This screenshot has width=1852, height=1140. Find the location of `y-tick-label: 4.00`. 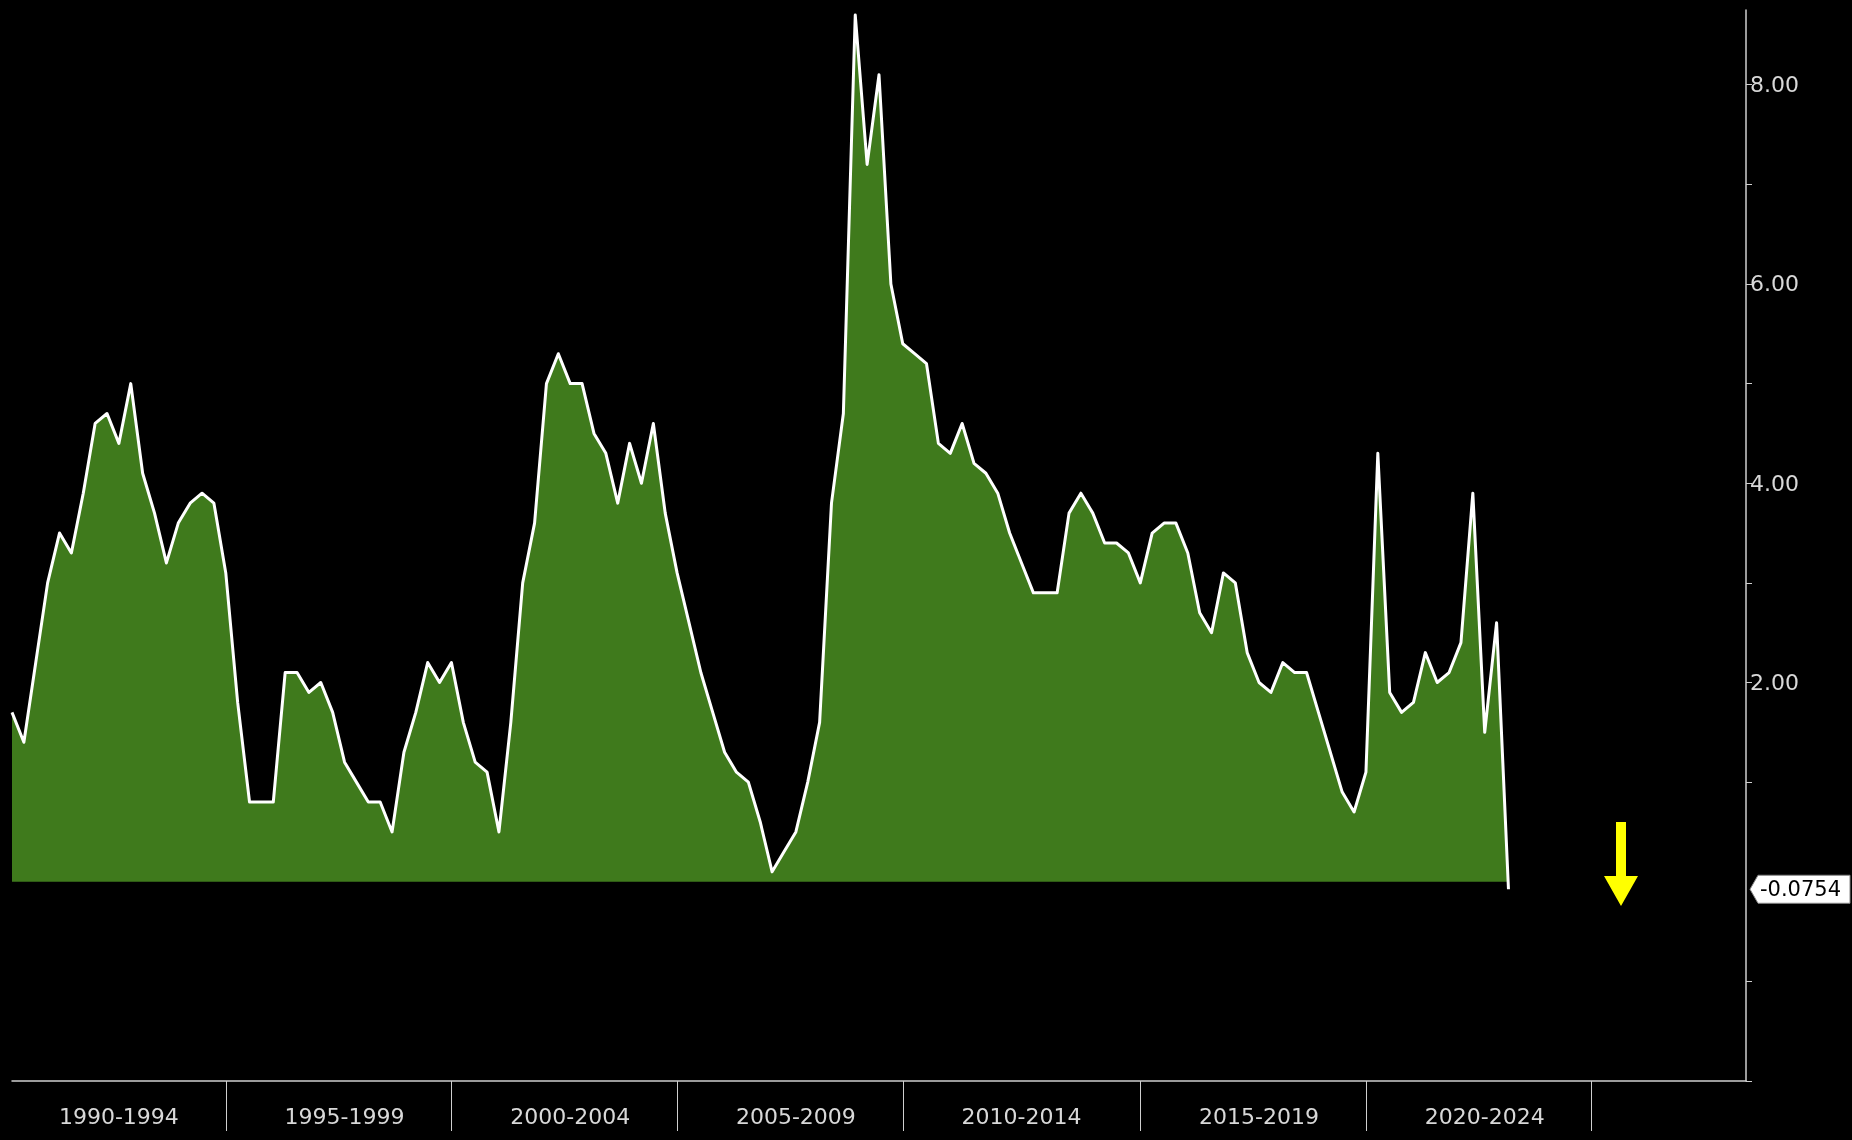

y-tick-label: 4.00 is located at coordinates (1774, 483).